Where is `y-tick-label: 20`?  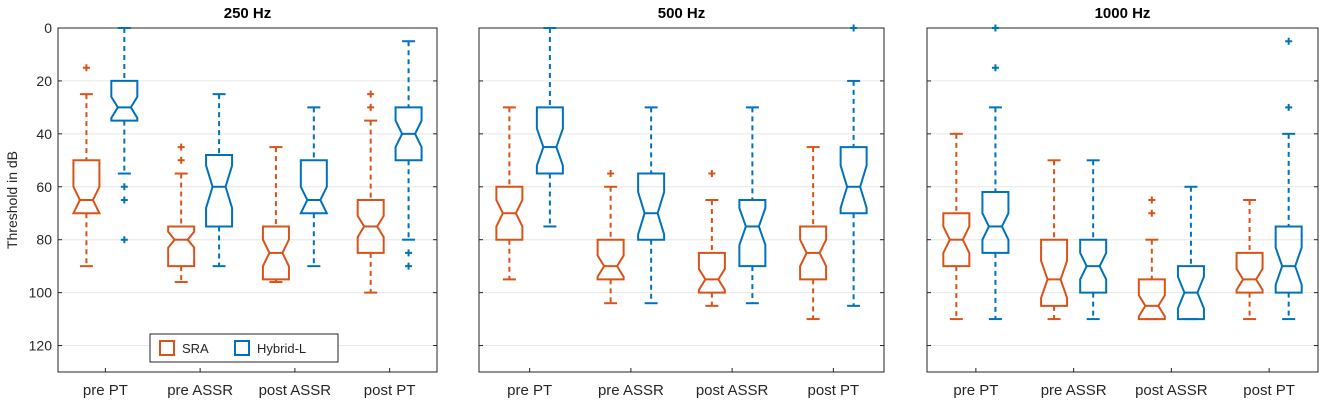
y-tick-label: 20 is located at coordinates (44, 81).